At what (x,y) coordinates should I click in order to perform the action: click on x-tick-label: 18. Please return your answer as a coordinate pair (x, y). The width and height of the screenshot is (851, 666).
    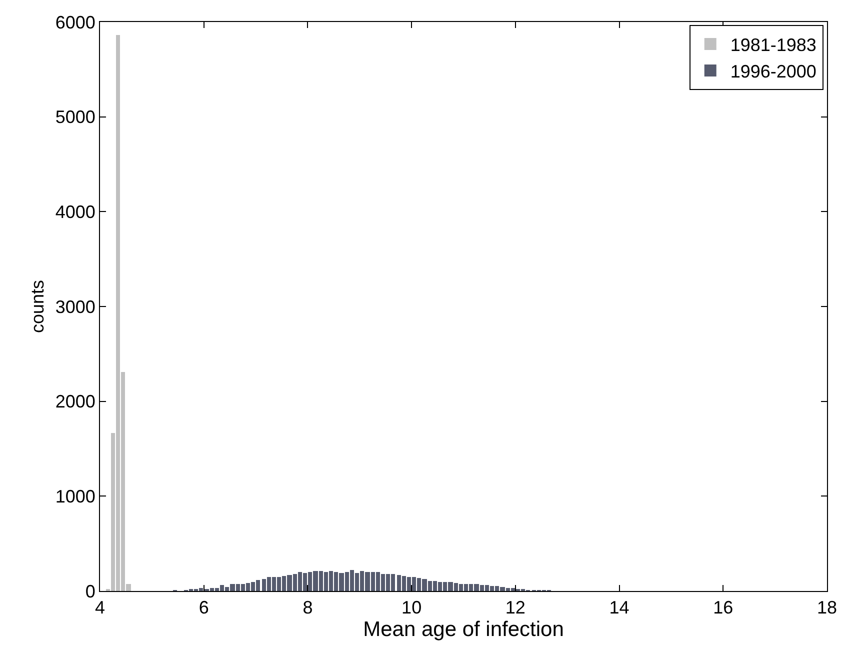
    Looking at the image, I should click on (827, 608).